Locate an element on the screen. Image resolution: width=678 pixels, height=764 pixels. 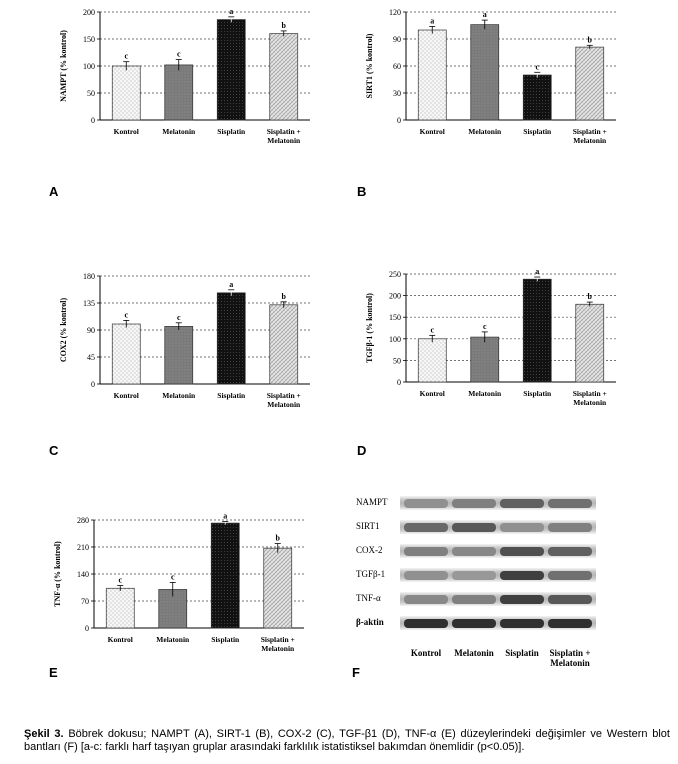
blot-row-label: COX-2 is located at coordinates (369, 550).